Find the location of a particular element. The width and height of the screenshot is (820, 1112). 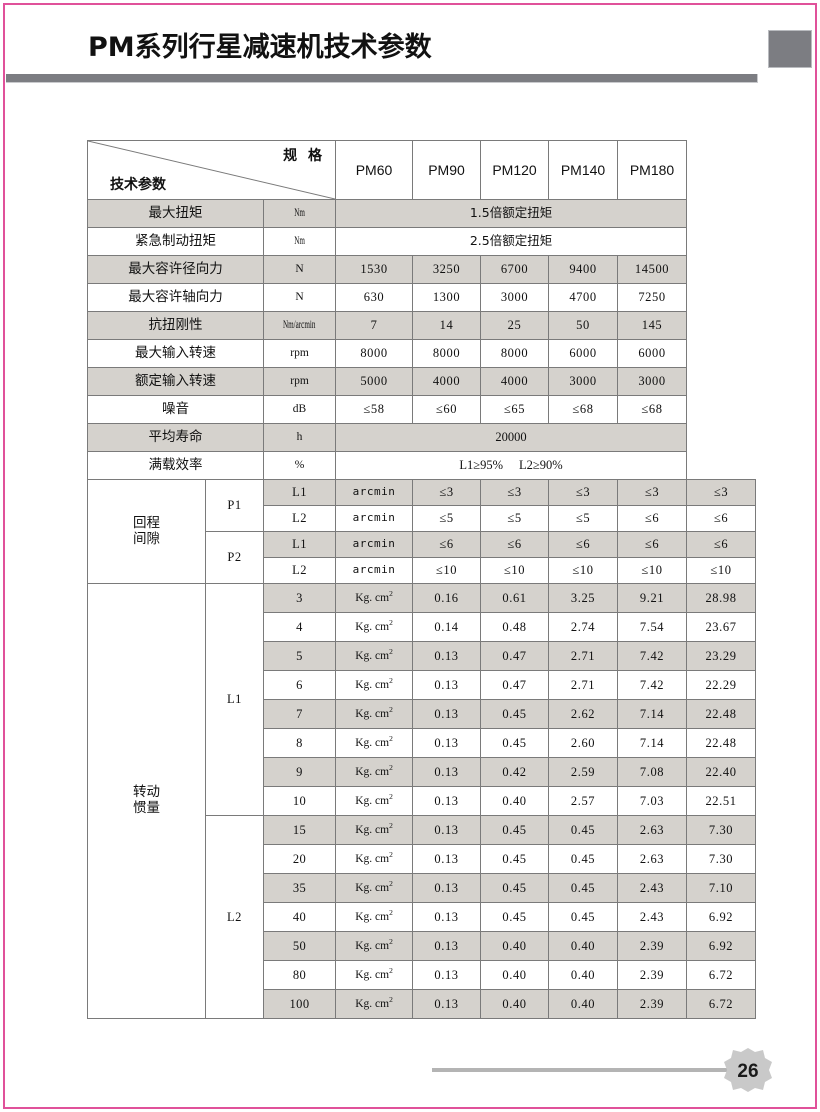

table-row: 平均寿命 h 20000 is located at coordinates (421, 437).